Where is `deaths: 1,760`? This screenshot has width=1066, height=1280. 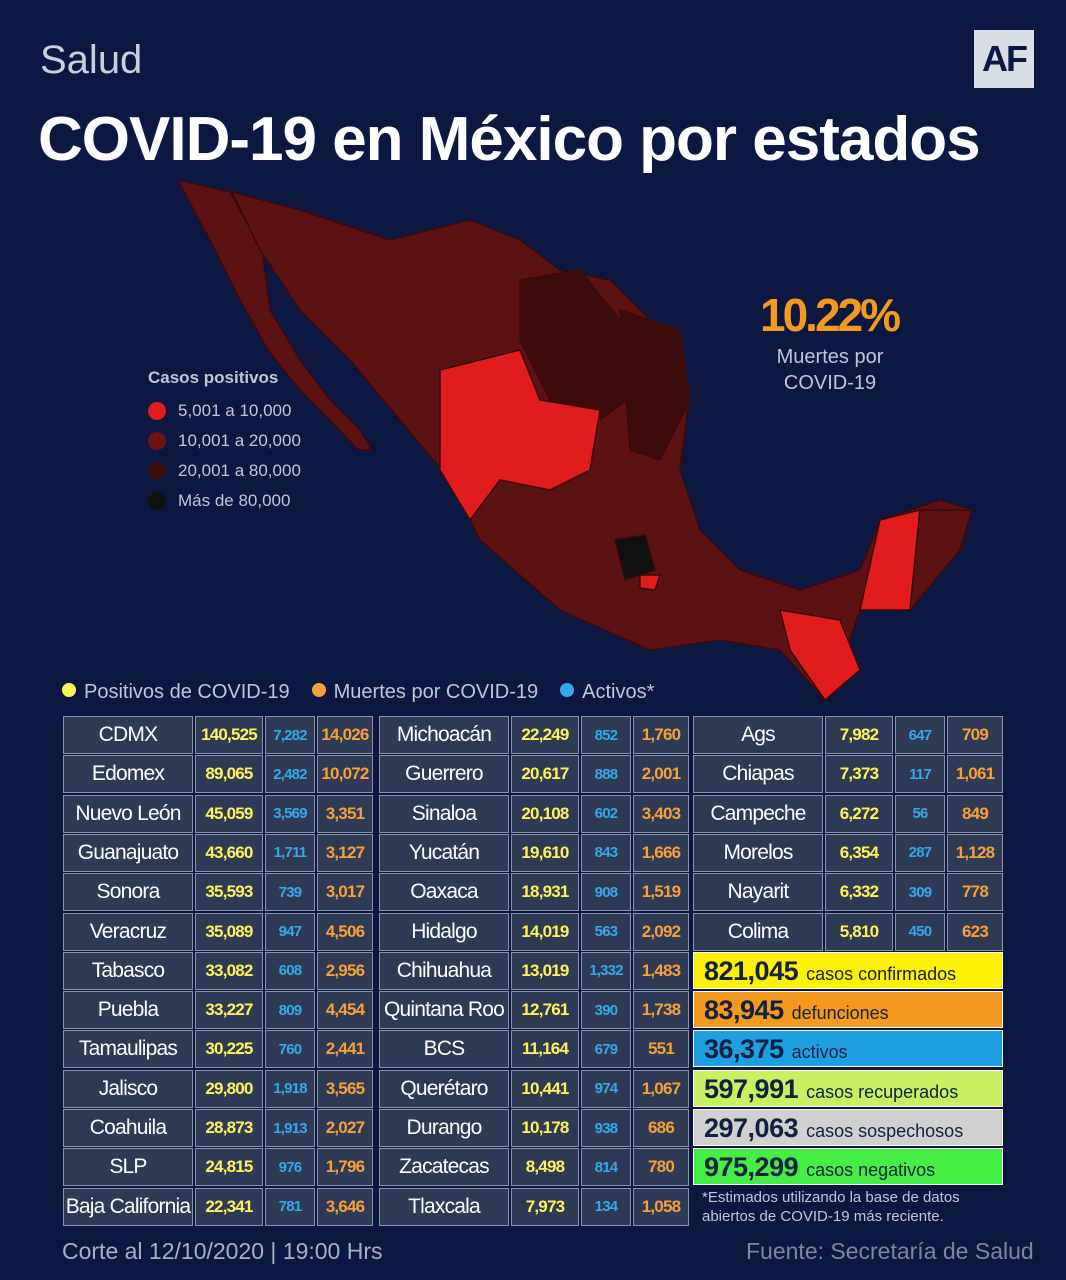
deaths: 1,760 is located at coordinates (661, 735).